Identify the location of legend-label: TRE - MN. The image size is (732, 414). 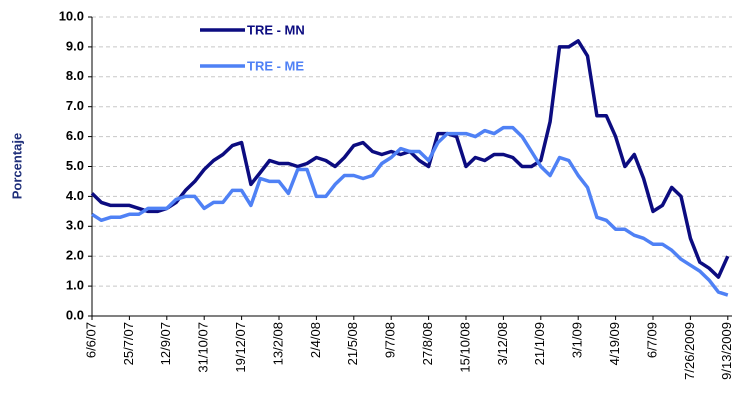
(276, 29).